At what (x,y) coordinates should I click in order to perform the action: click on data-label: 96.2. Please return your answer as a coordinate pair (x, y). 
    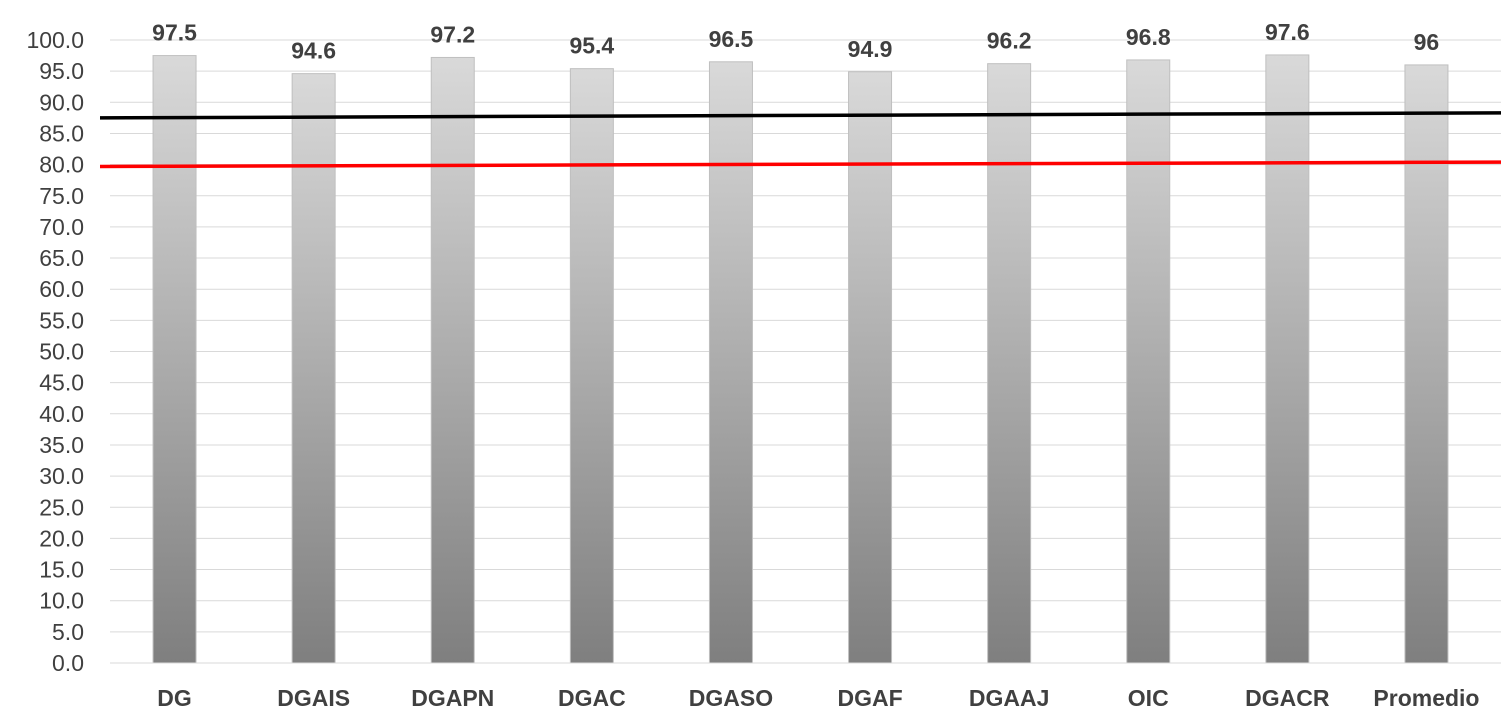
    Looking at the image, I should click on (1009, 41).